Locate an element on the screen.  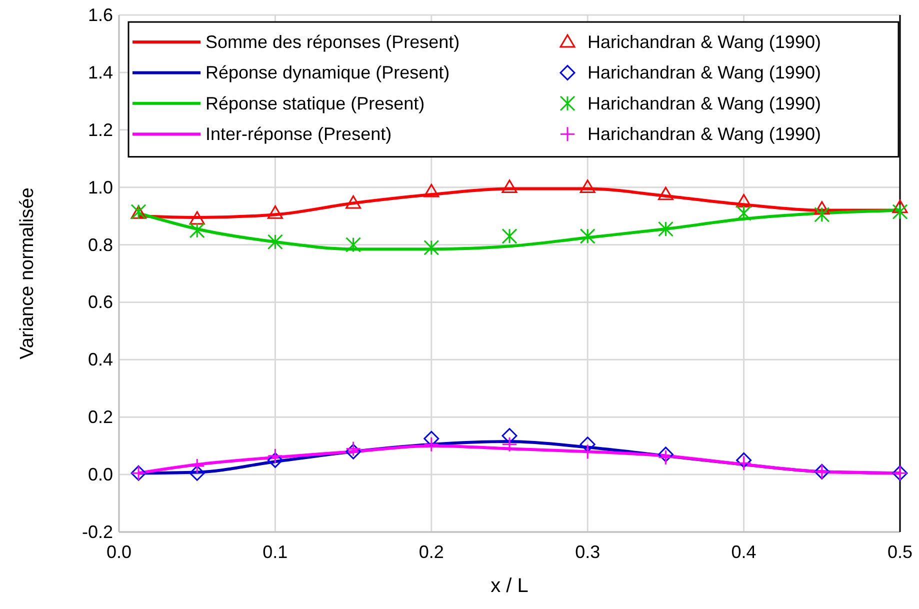
x-tick-label: 0.1 is located at coordinates (275, 552).